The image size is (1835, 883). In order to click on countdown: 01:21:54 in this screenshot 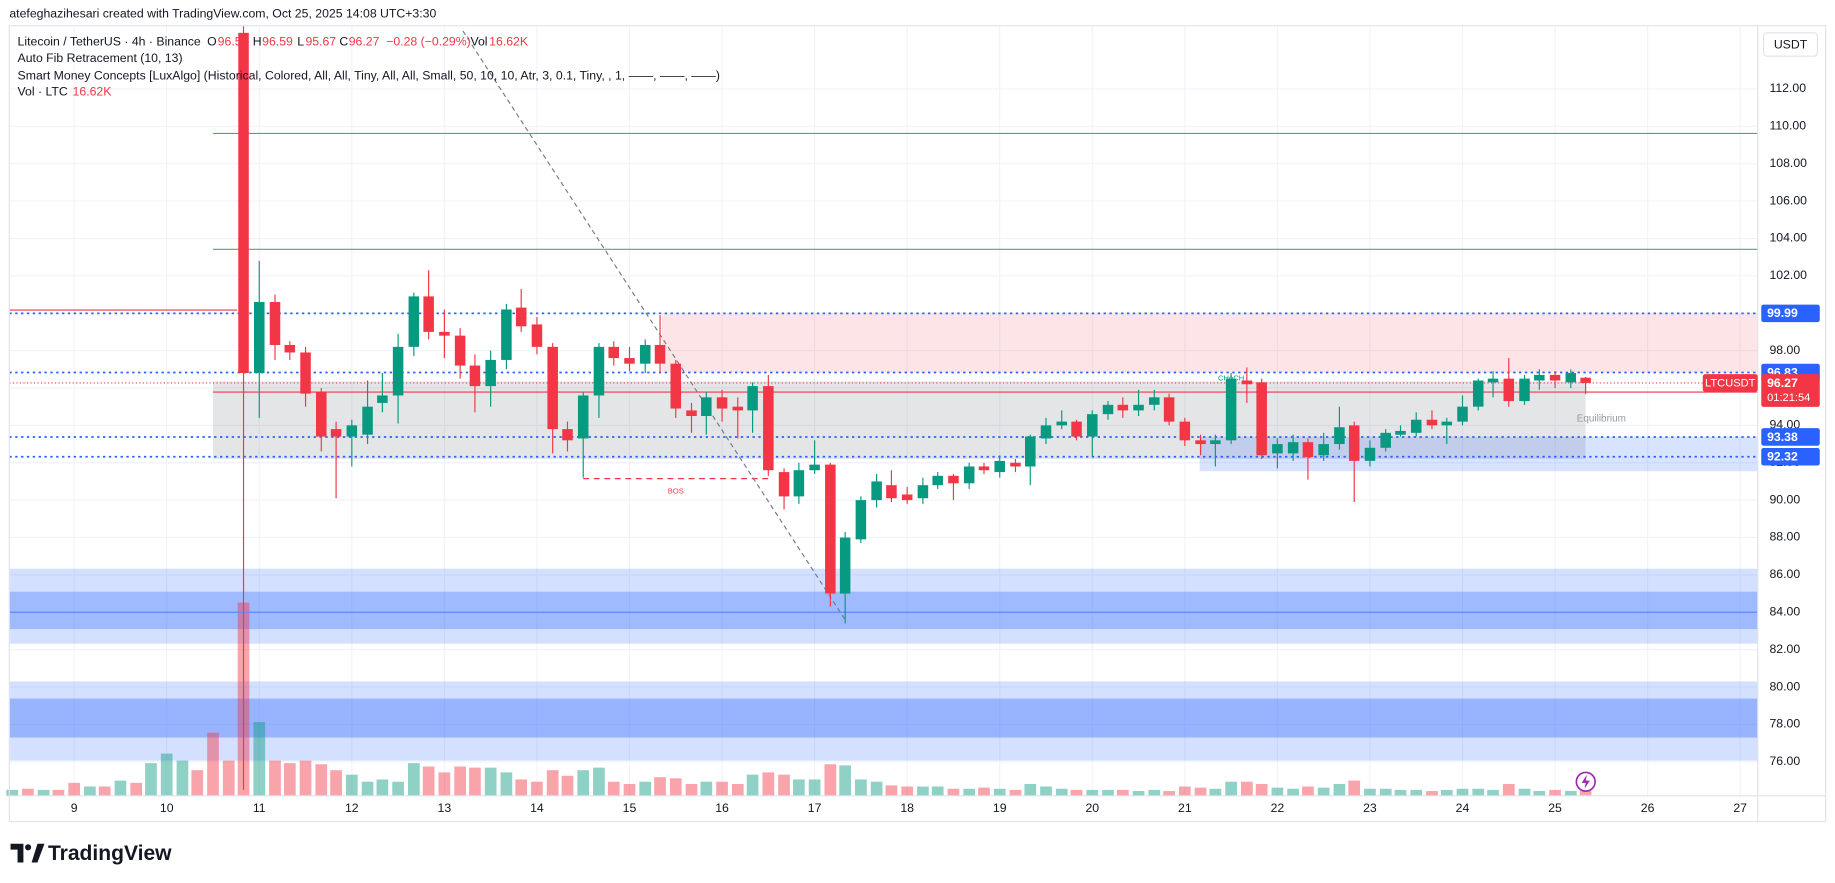, I will do `click(1788, 398)`.